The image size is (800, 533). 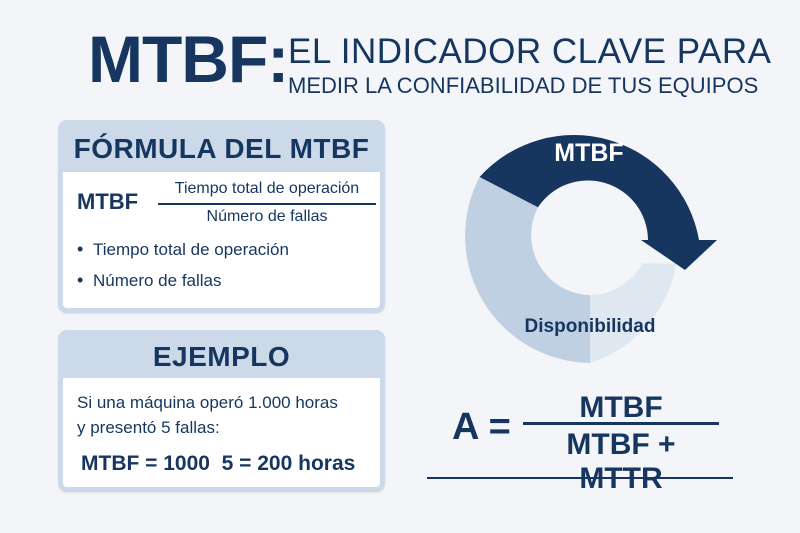 What do you see at coordinates (588, 153) in the screenshot?
I see `cycle-label-mtbf: MTBF` at bounding box center [588, 153].